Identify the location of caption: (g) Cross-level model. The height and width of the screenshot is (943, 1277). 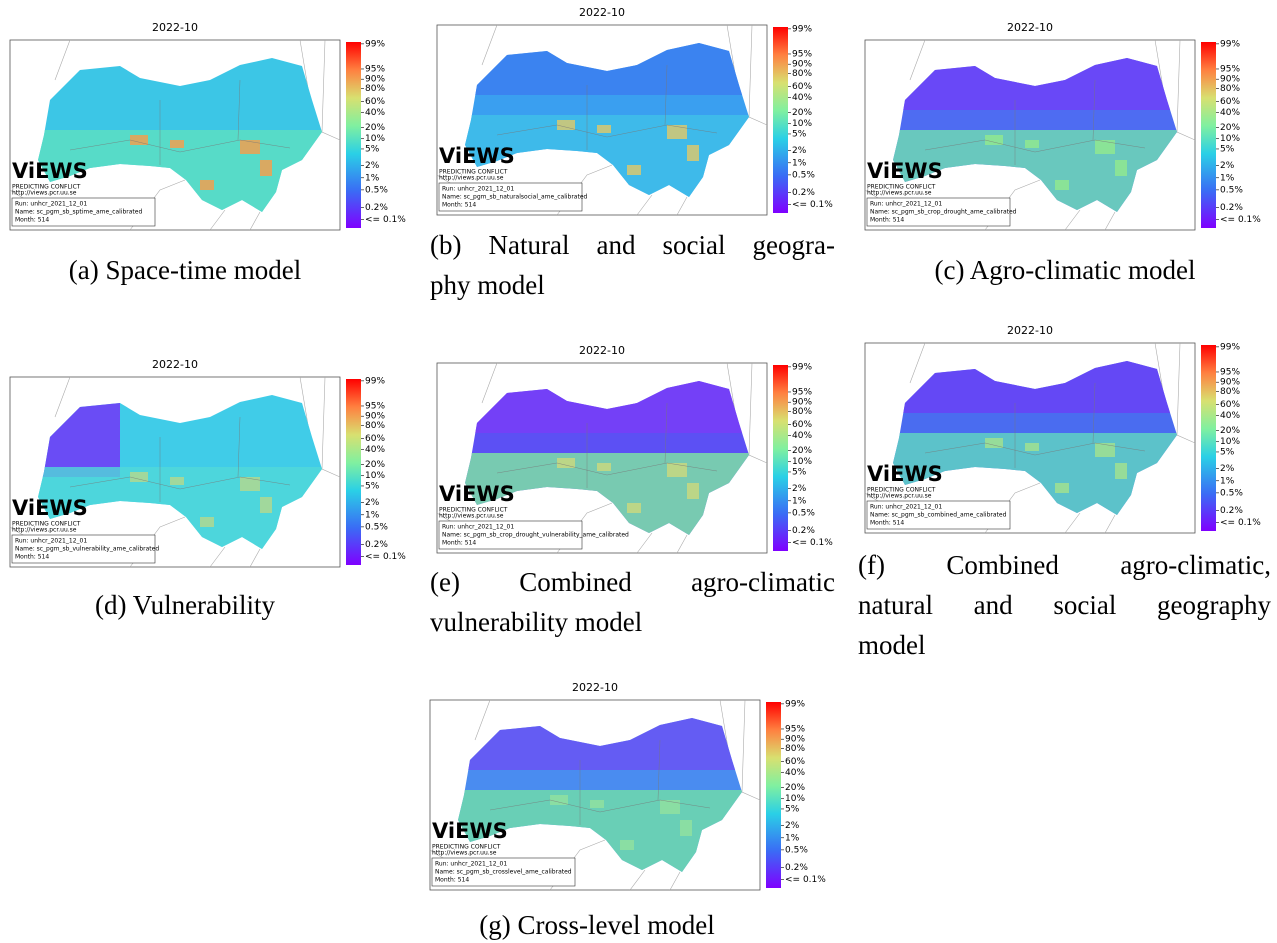
(597, 924).